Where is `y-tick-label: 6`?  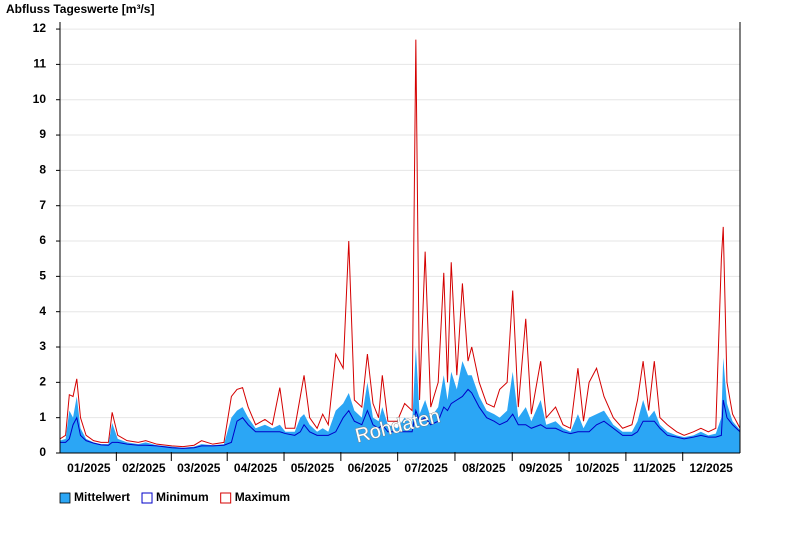
y-tick-label: 6 is located at coordinates (42, 240).